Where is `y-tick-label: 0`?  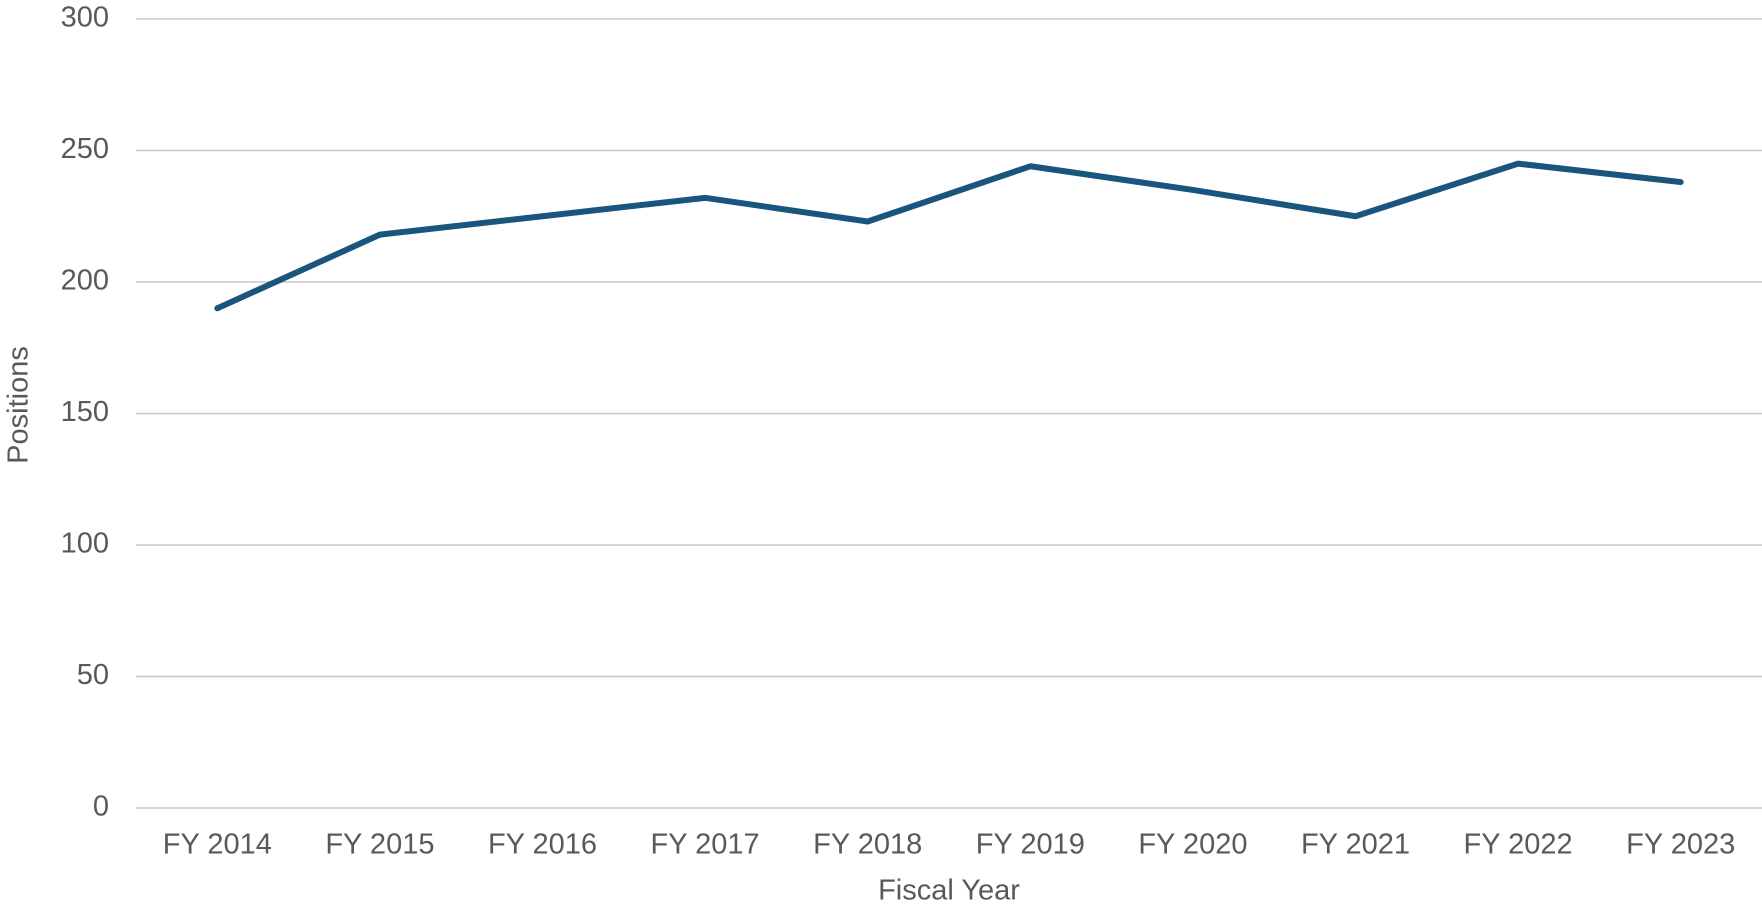 y-tick-label: 0 is located at coordinates (101, 807).